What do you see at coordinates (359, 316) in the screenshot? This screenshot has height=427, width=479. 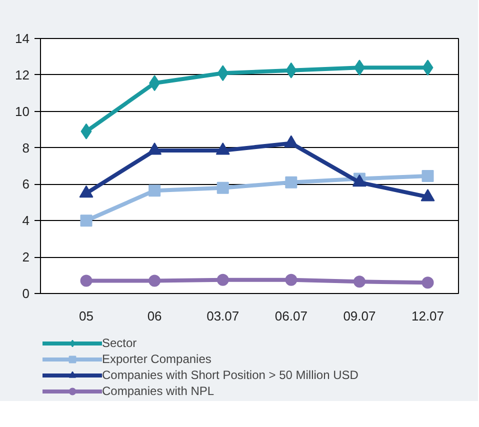 I see `x-tick-label: 09.07` at bounding box center [359, 316].